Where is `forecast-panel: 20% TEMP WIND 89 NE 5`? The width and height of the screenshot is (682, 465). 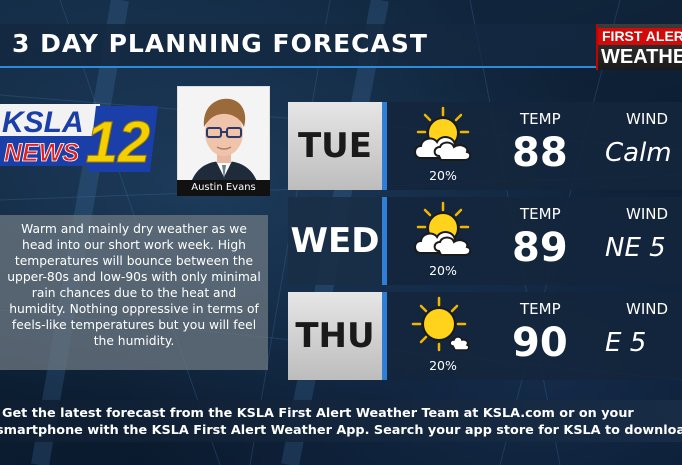
forecast-panel: 20% TEMP WIND 89 NE 5 is located at coordinates (534, 241).